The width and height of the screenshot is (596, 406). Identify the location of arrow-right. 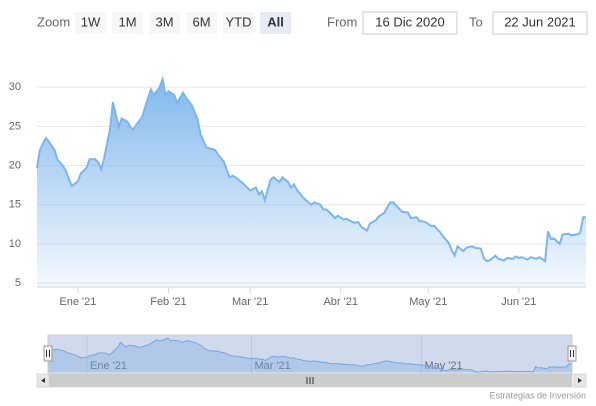
(580, 380).